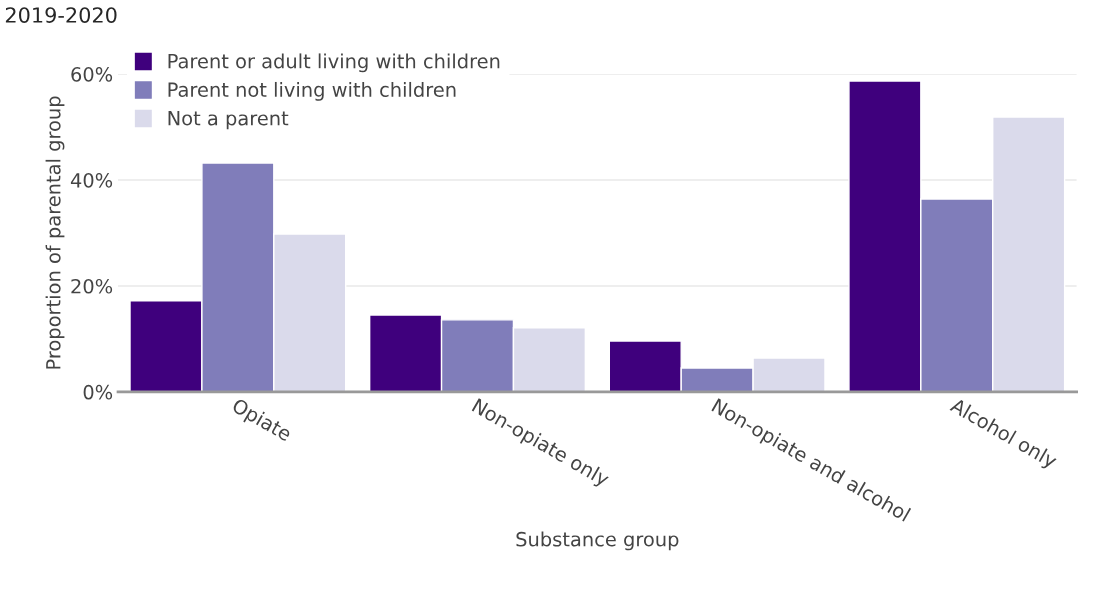 This screenshot has width=1093, height=602. Describe the element at coordinates (61, 15) in the screenshot. I see `chart-title: 2019-2020` at that location.